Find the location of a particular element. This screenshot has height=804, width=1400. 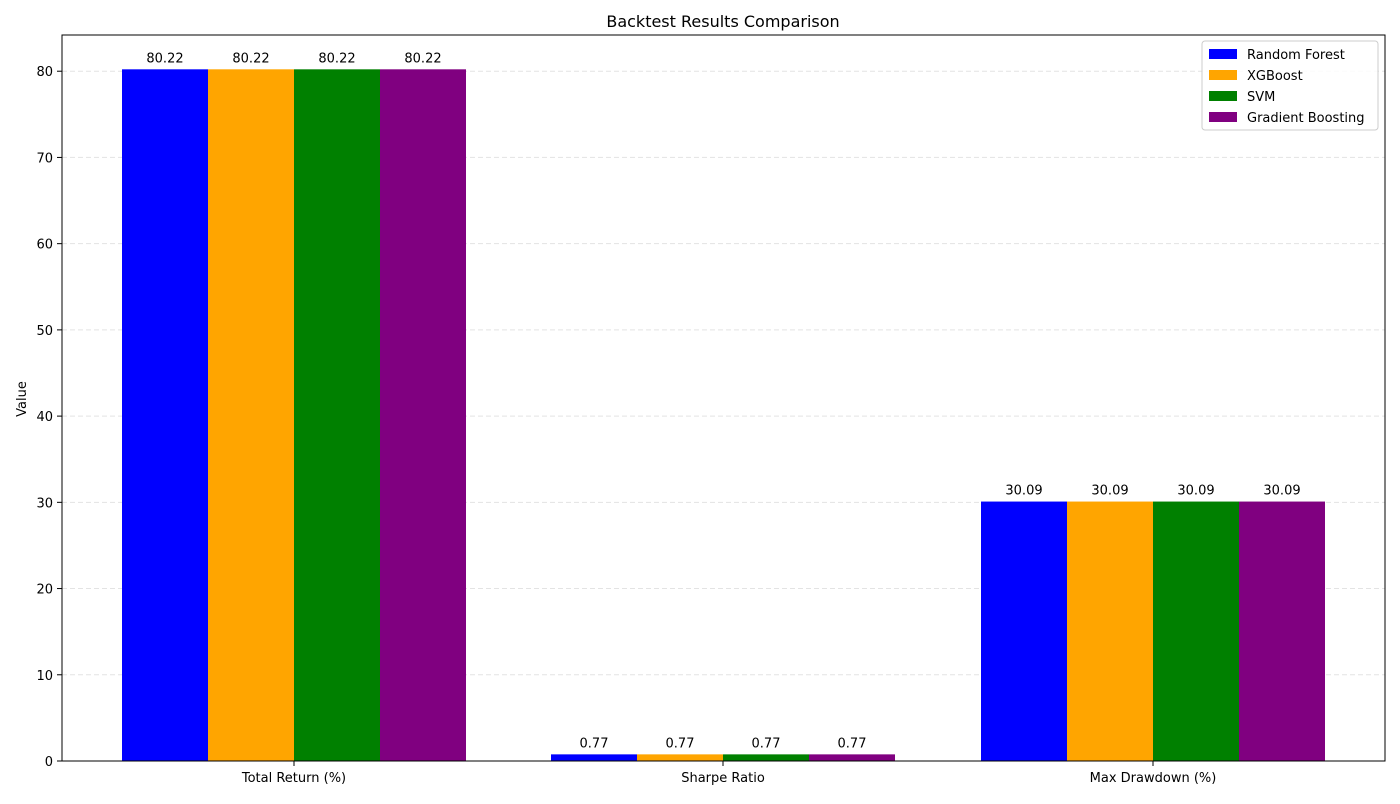

y-tick-label: 50 is located at coordinates (44, 331).